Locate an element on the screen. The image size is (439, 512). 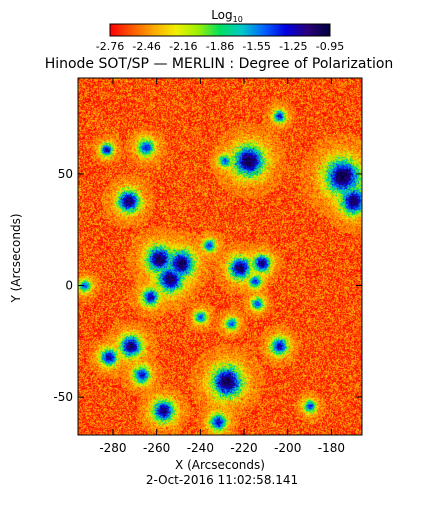
colorbar-tick-label: -1.86 is located at coordinates (220, 46).